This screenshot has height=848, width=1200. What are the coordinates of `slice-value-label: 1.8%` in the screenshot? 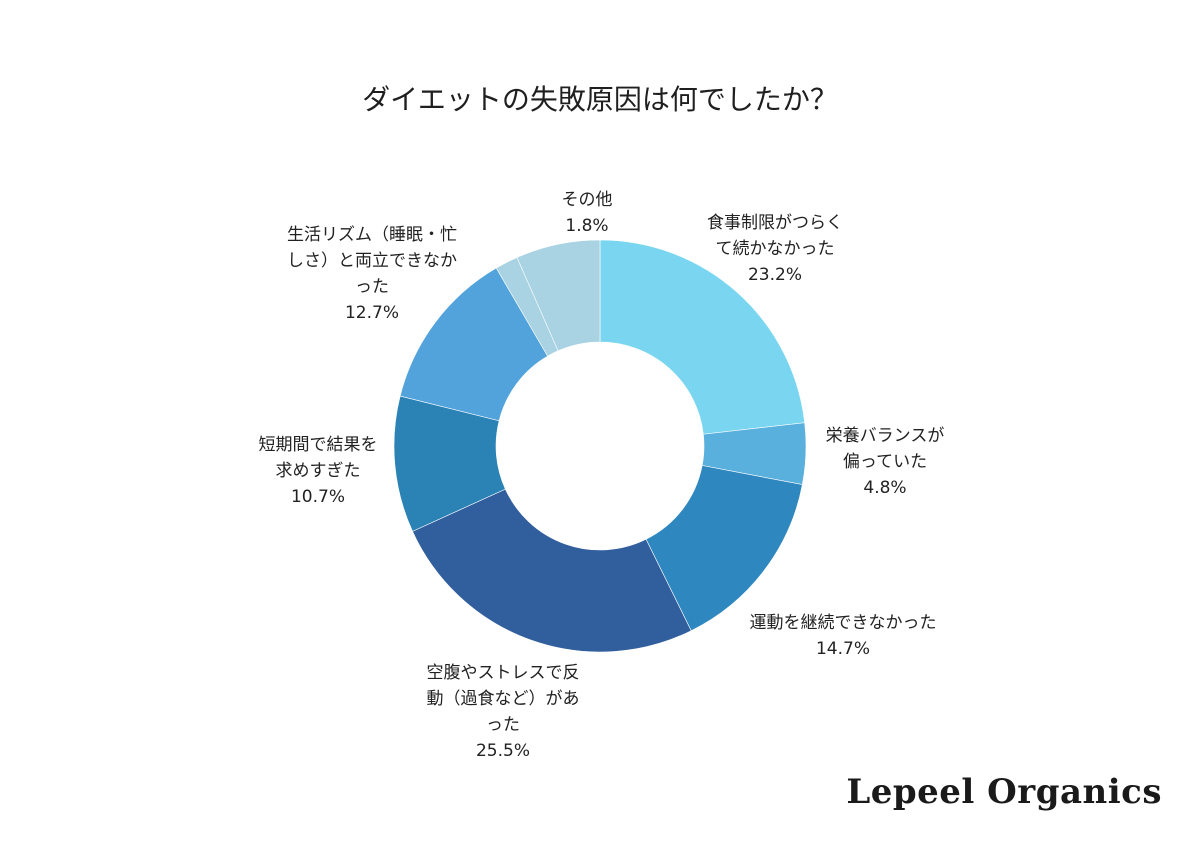 It's located at (587, 226).